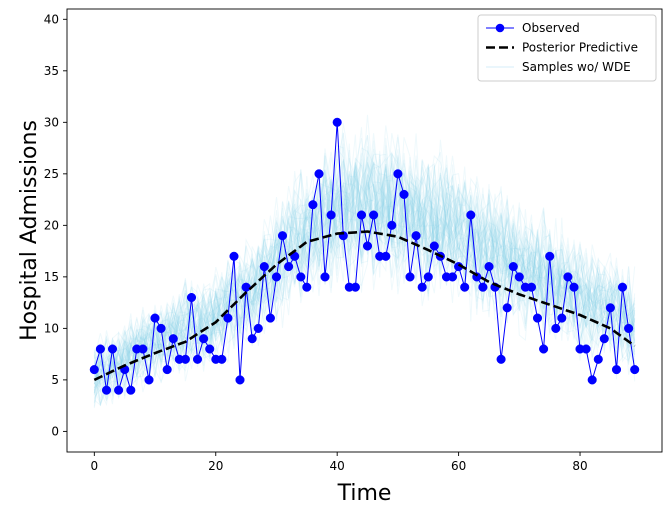 The image size is (672, 516). What do you see at coordinates (55, 380) in the screenshot?
I see `y-tick-label-1: 5` at bounding box center [55, 380].